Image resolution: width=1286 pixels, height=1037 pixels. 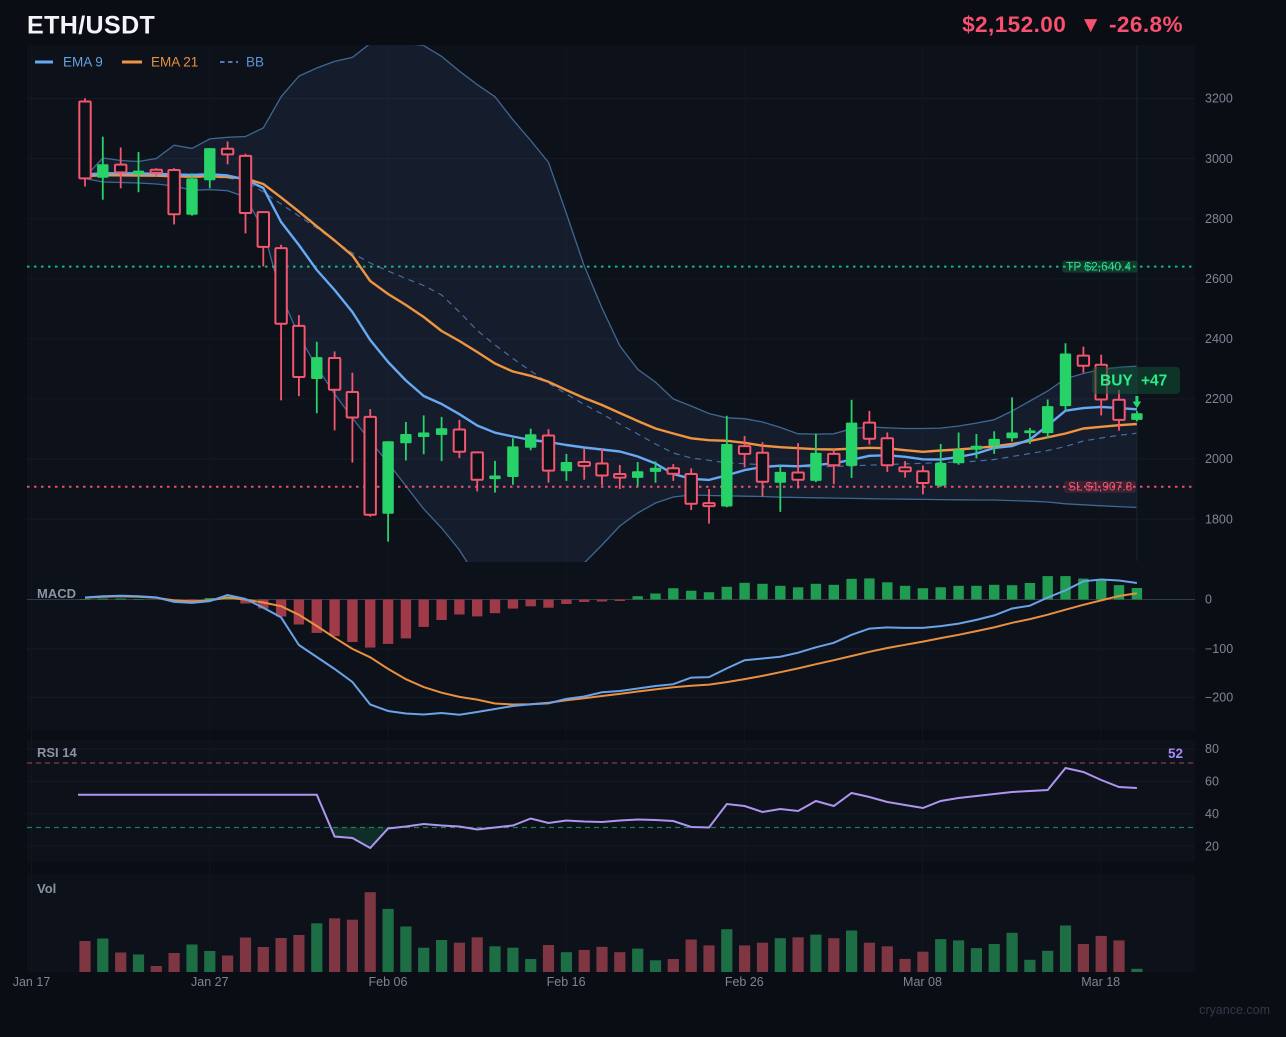 What do you see at coordinates (922, 982) in the screenshot?
I see `svg-text: Mar 08` at bounding box center [922, 982].